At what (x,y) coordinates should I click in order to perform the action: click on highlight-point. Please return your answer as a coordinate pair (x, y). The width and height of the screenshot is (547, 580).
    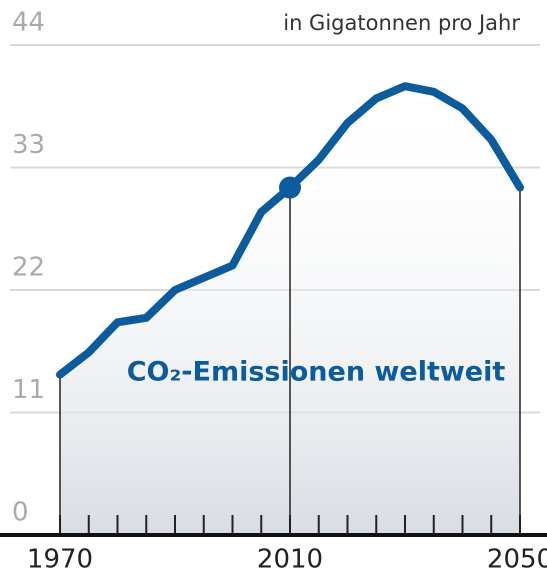
    Looking at the image, I should click on (290, 187).